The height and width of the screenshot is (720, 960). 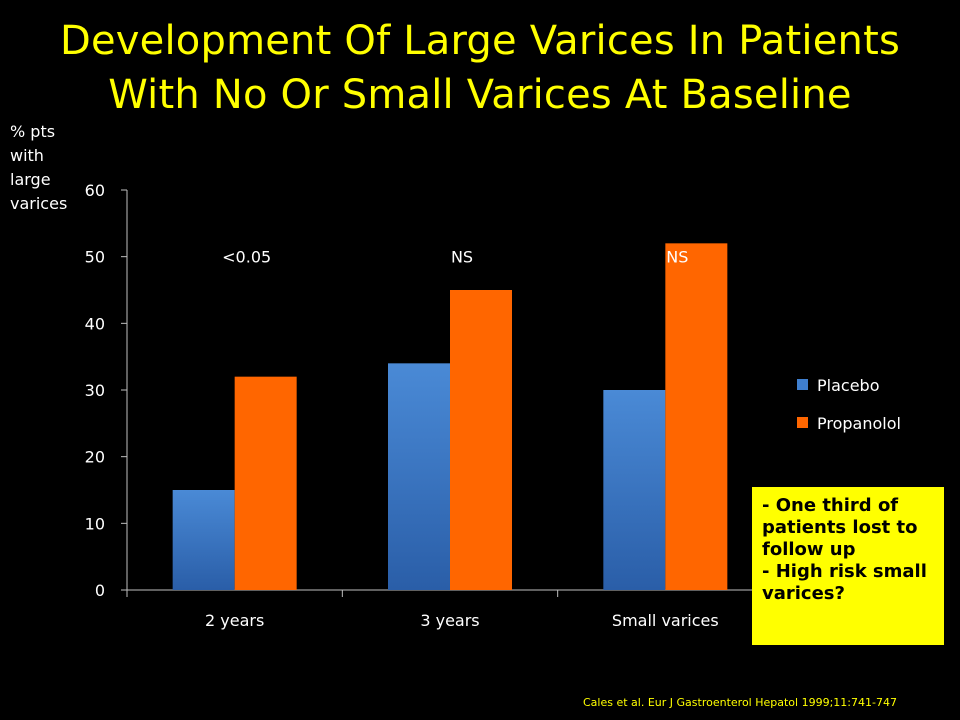 I want to click on legend-swatch-placebo, so click(x=802, y=384).